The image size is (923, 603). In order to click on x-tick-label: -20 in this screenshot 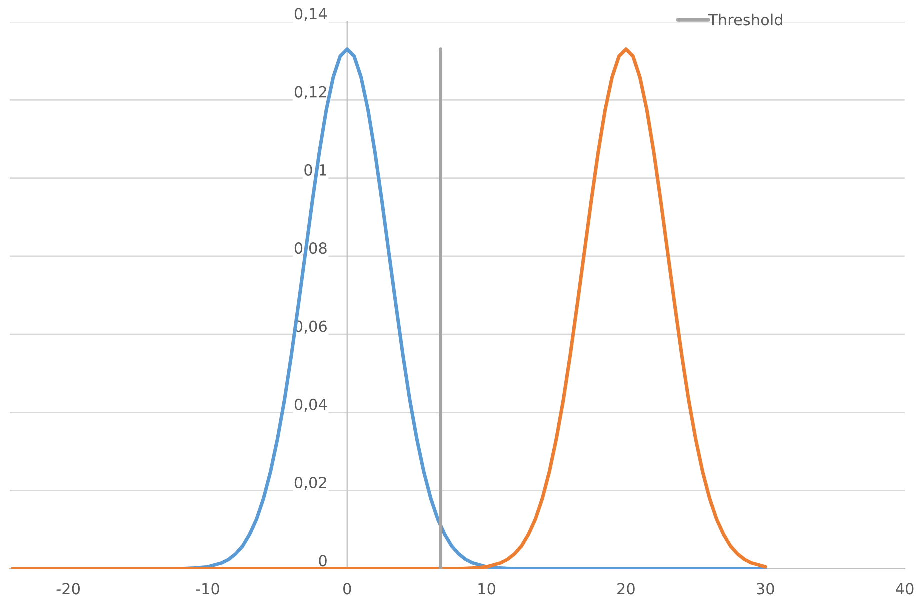, I will do `click(68, 589)`.